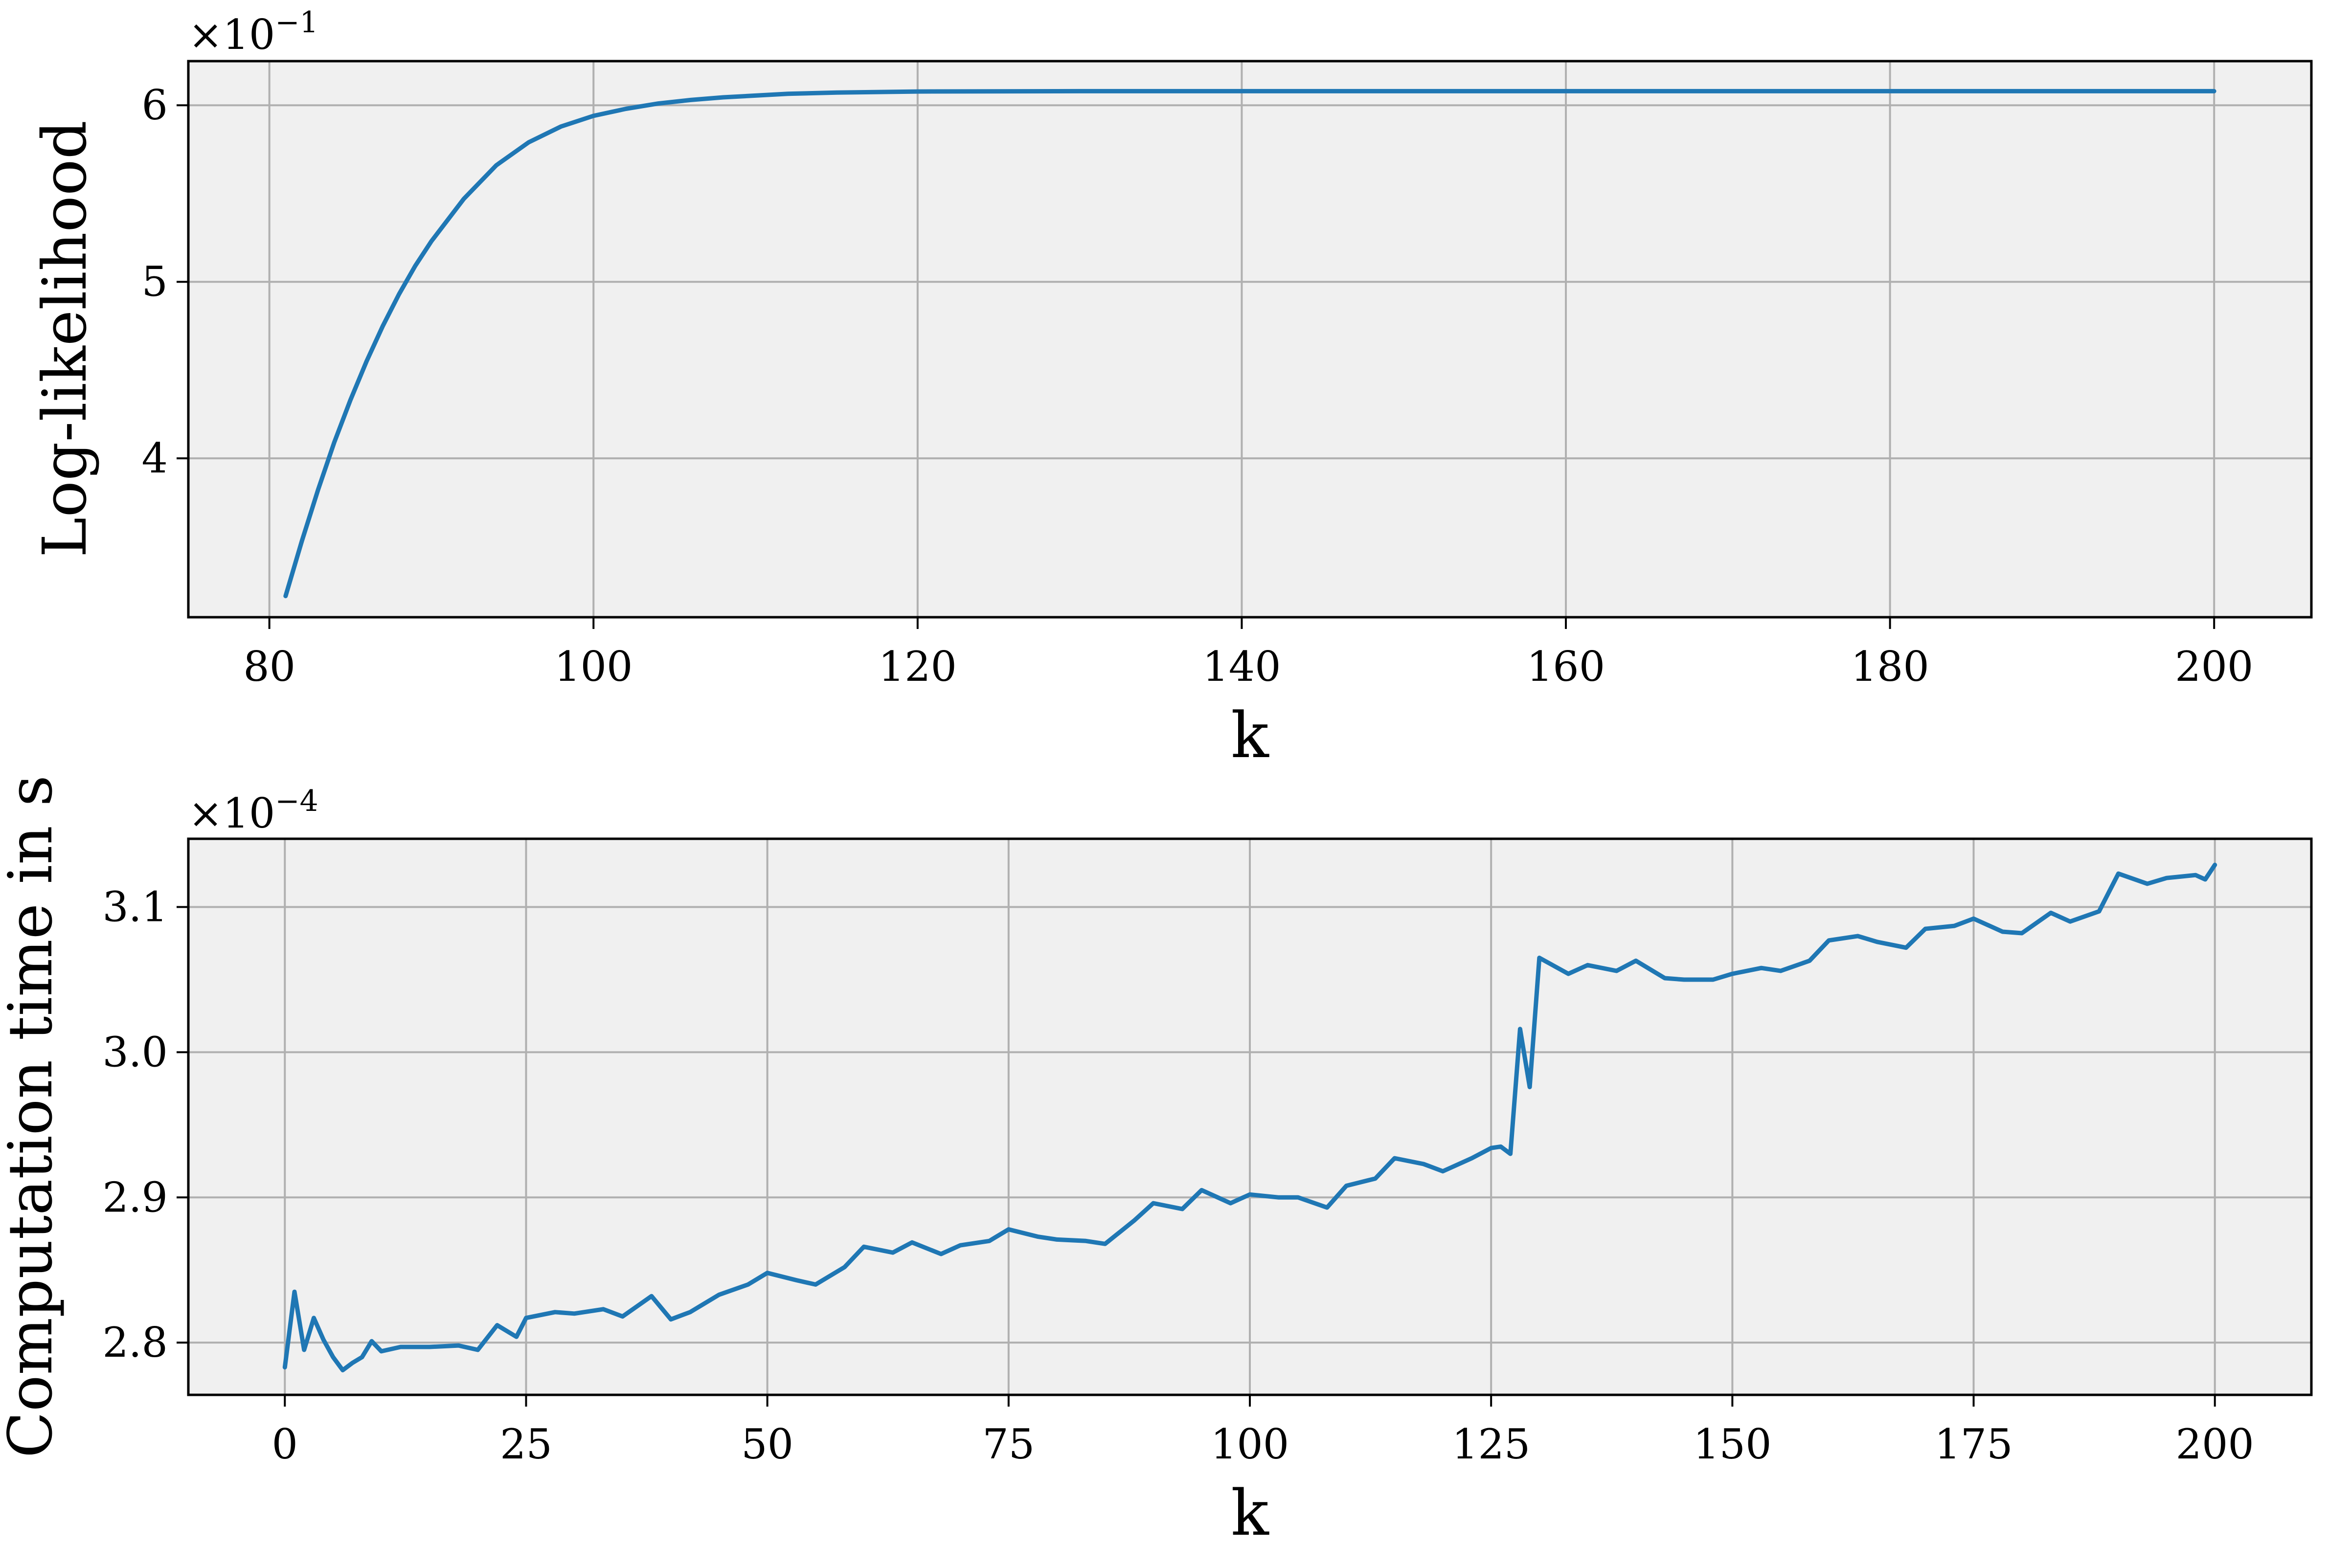 The width and height of the screenshot is (2328, 1568). What do you see at coordinates (296, 801) in the screenshot?
I see `multiplier-exponent: −4` at bounding box center [296, 801].